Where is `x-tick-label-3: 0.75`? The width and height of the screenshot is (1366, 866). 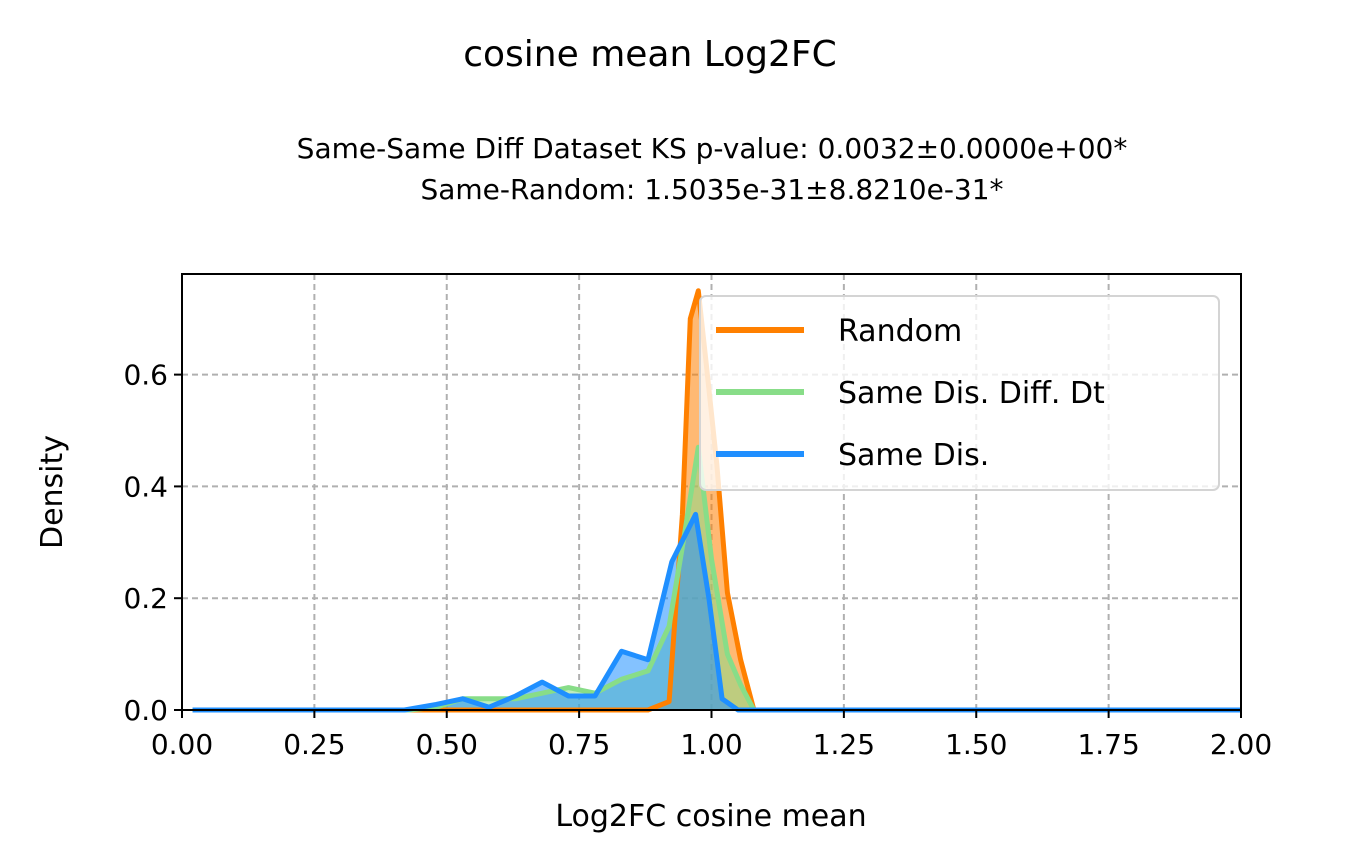
x-tick-label-3: 0.75 is located at coordinates (579, 744).